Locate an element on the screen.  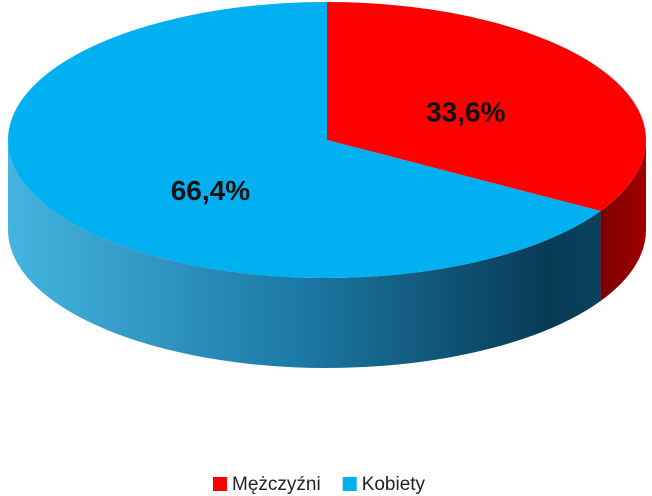
data-label: 33,6% is located at coordinates (465, 111).